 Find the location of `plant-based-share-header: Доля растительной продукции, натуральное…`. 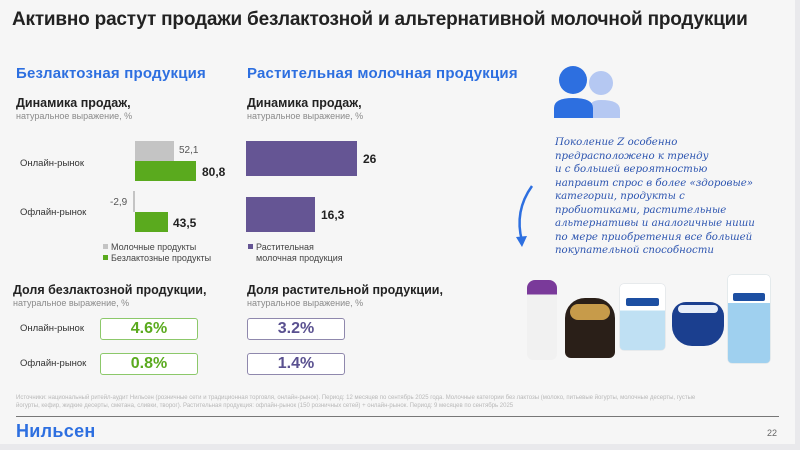

plant-based-share-header: Доля растительной продукции, натуральное… is located at coordinates (345, 295).